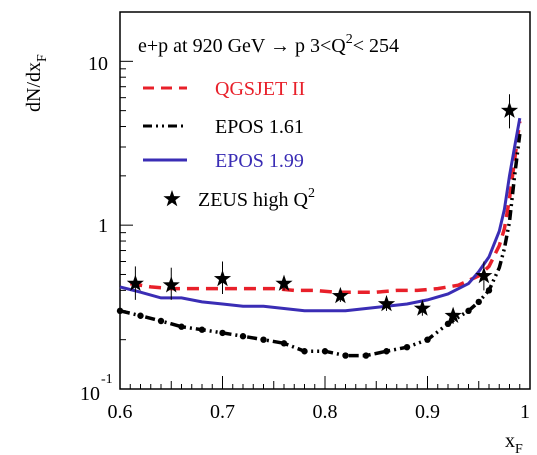 This screenshot has height=455, width=537. Describe the element at coordinates (126, 200) in the screenshot. I see `y-axis-ticks` at that location.